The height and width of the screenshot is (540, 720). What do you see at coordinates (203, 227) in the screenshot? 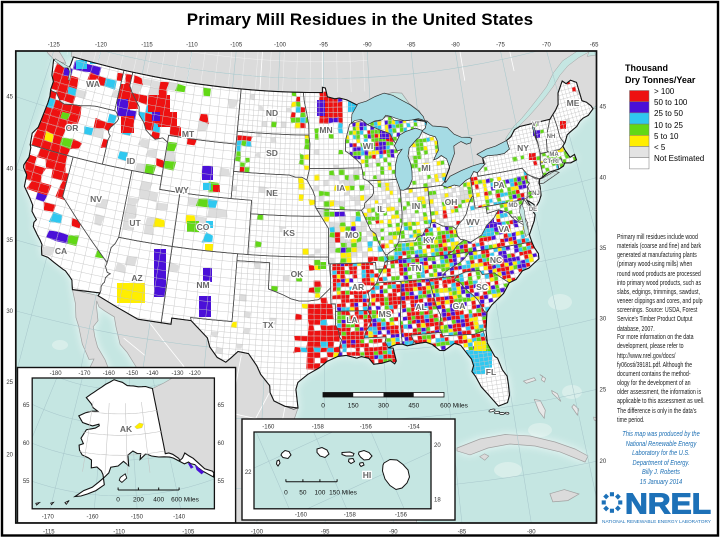
I see `svg-text: CO` at bounding box center [203, 227].